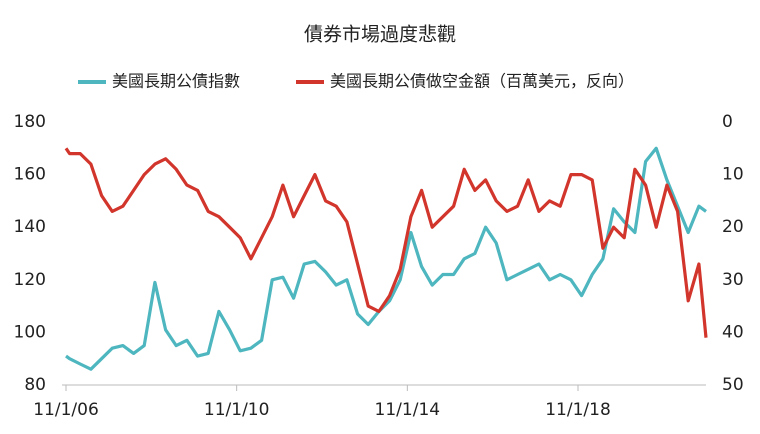 The width and height of the screenshot is (760, 434). Describe the element at coordinates (380, 35) in the screenshot. I see `chart-title: 債券市場過度悲觀` at that location.